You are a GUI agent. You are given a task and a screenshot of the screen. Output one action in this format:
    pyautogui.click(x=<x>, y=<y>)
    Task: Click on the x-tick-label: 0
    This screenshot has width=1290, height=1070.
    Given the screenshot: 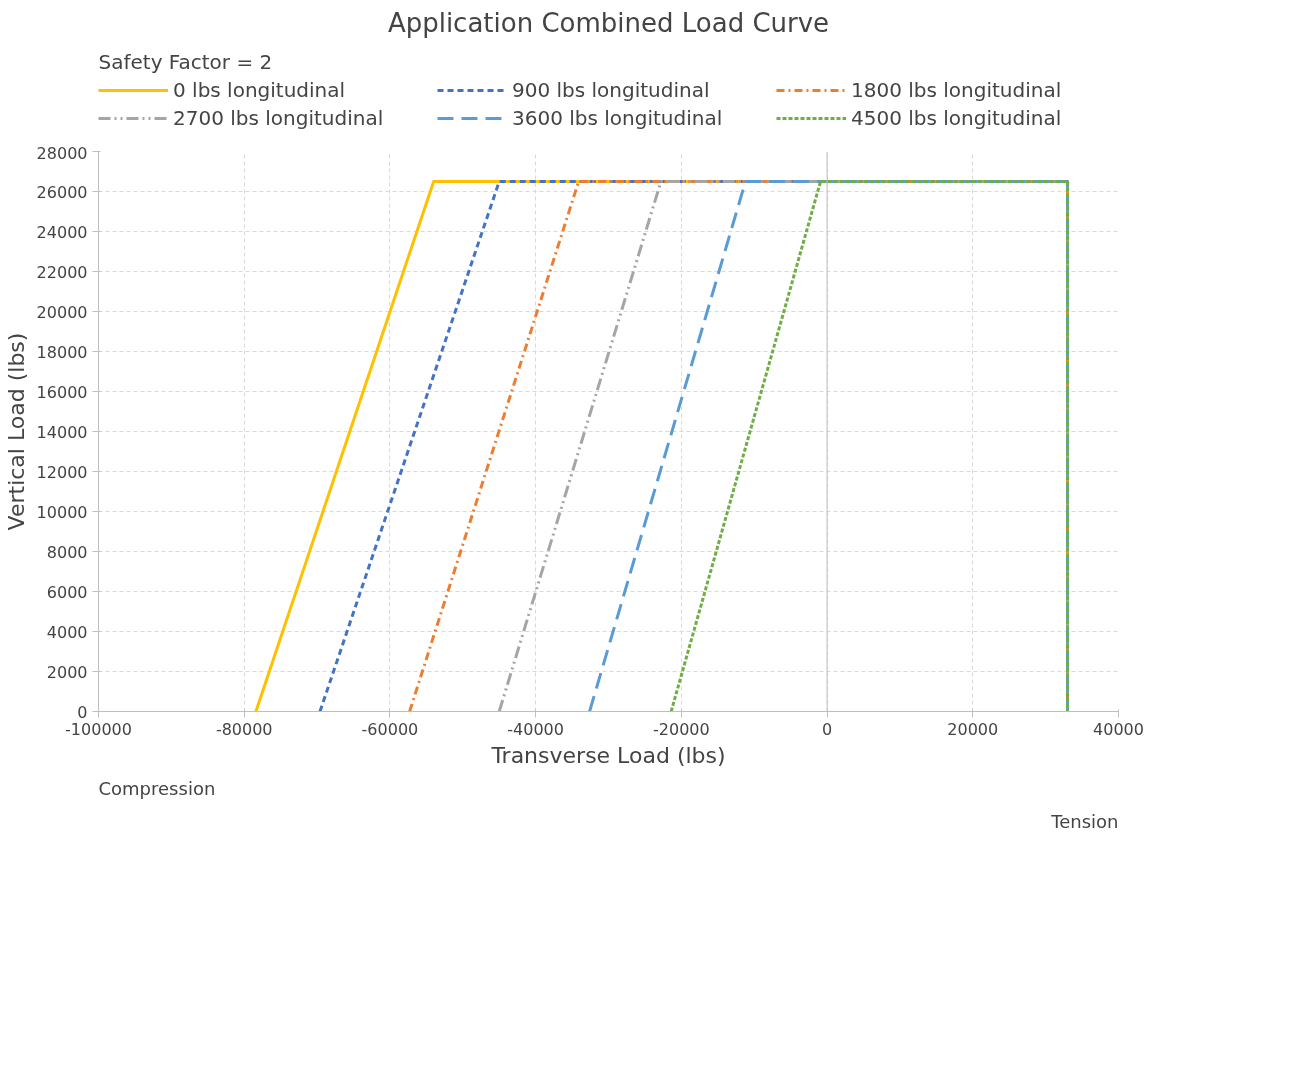 What is the action you would take?
    pyautogui.click(x=827, y=729)
    